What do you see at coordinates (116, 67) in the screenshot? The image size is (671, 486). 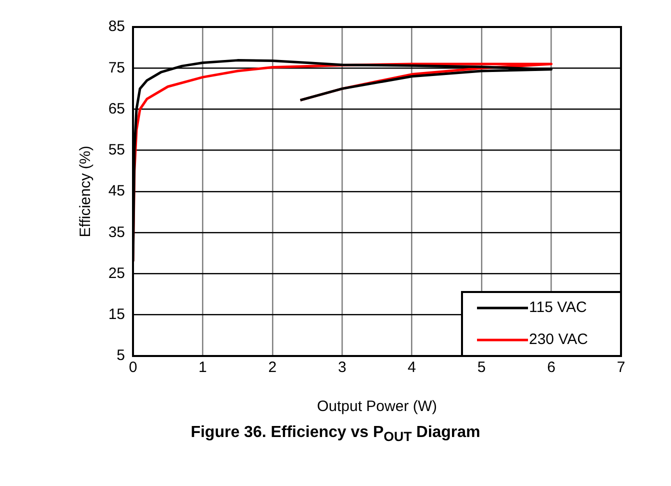 I see `y-tick-label: 75` at bounding box center [116, 67].